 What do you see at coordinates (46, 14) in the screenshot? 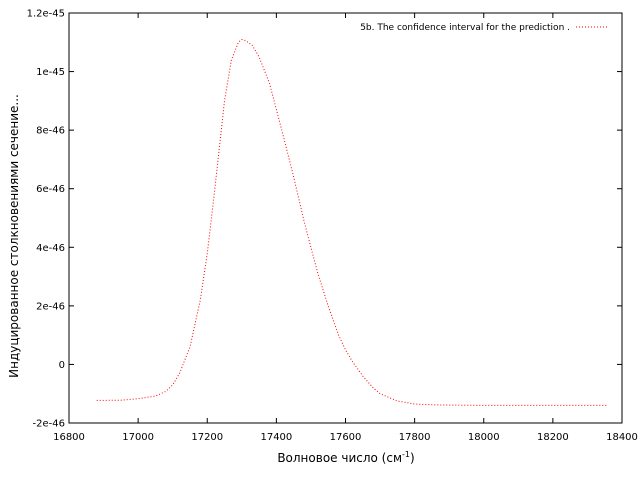
I see `y-tick-label: 1.2e-45` at bounding box center [46, 14].